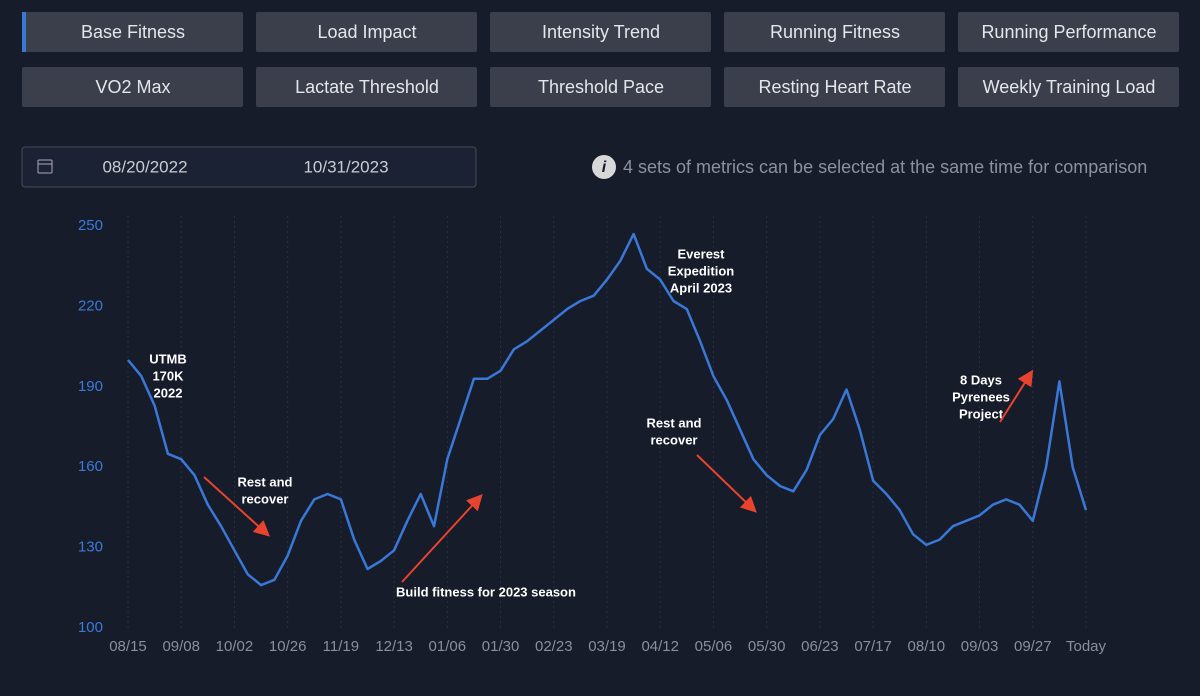 The image size is (1200, 696). I want to click on annotation: Build fitness for 2023 season, so click(486, 591).